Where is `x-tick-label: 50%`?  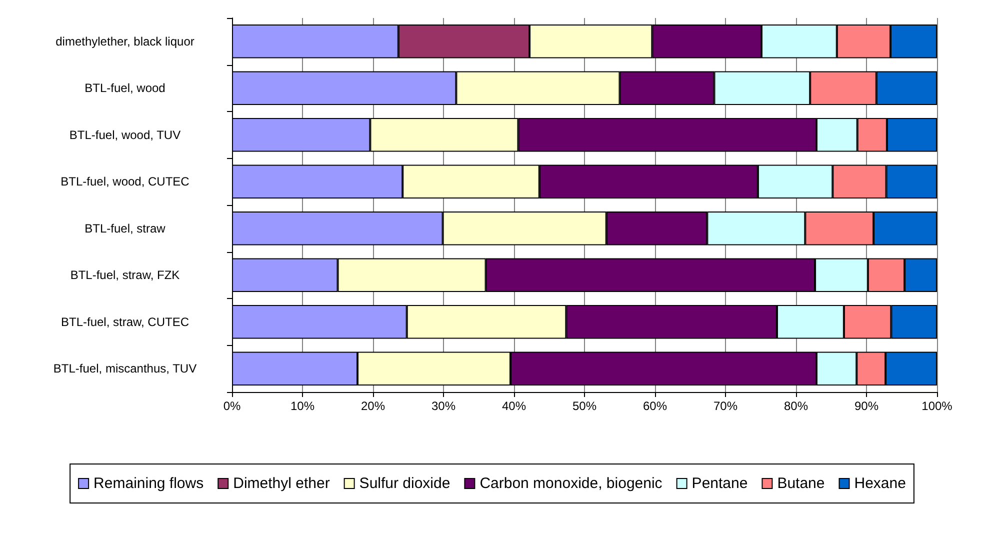 x-tick-label: 50% is located at coordinates (584, 406).